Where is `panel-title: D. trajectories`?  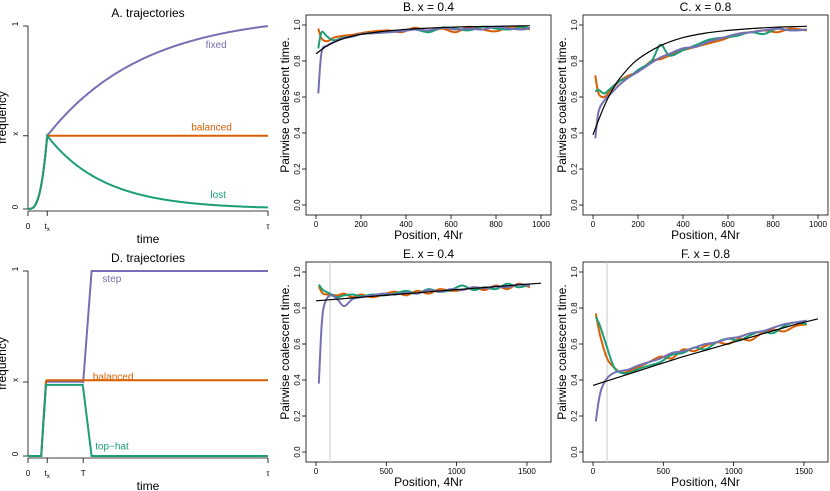
panel-title: D. trajectories is located at coordinates (148, 258).